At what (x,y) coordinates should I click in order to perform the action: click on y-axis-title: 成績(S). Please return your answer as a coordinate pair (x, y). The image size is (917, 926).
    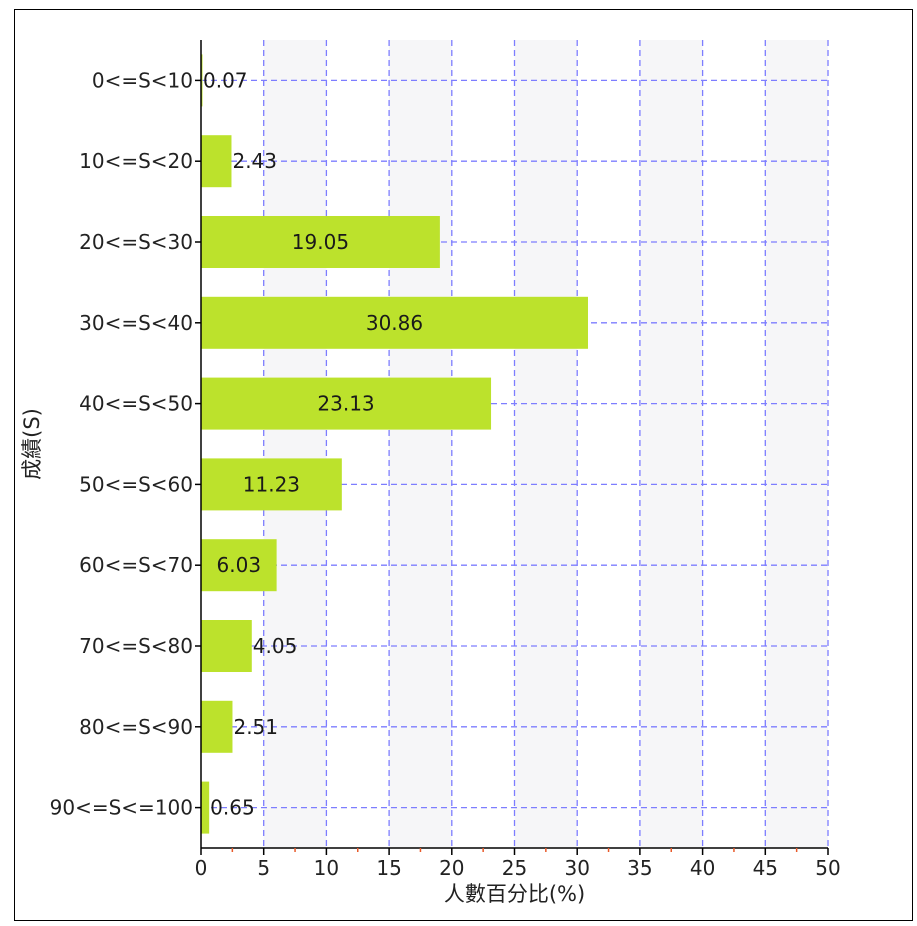
    Looking at the image, I should click on (32, 444).